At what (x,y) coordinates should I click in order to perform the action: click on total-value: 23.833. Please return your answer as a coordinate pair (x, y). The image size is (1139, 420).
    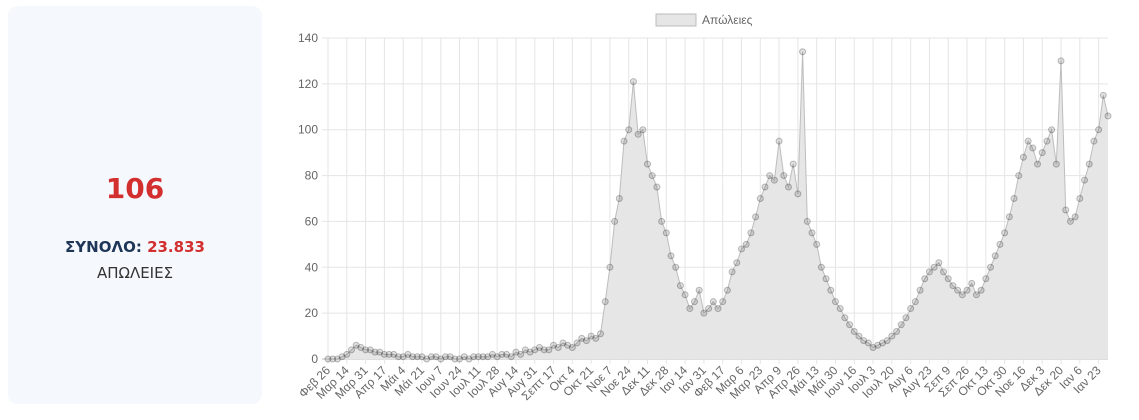
    Looking at the image, I should click on (176, 247).